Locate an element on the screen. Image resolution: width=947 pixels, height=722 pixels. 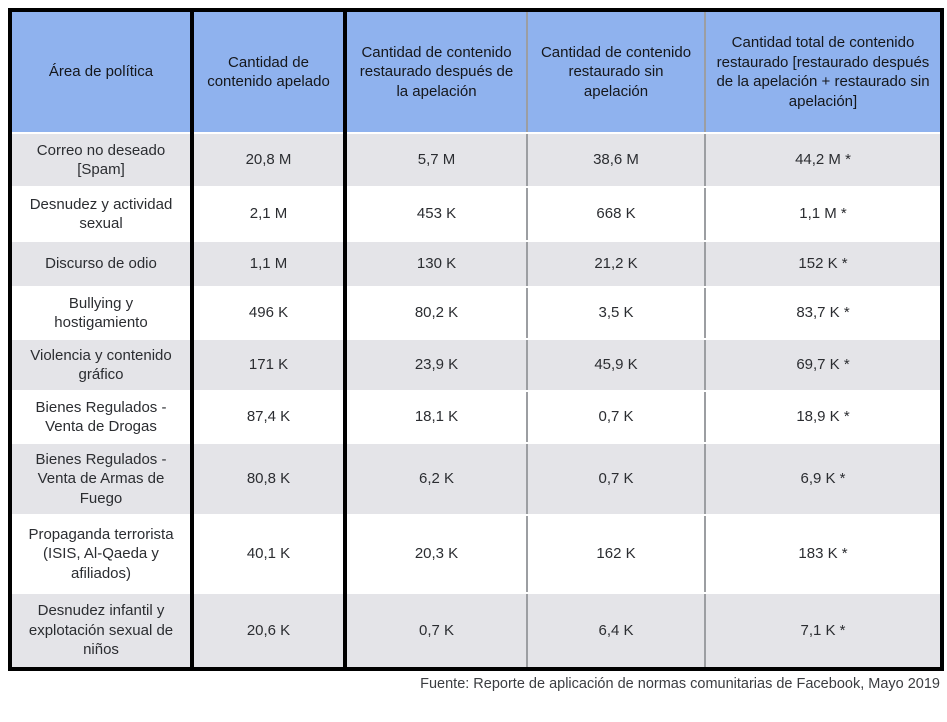
value-cell: 7,1 K * is located at coordinates (823, 631).